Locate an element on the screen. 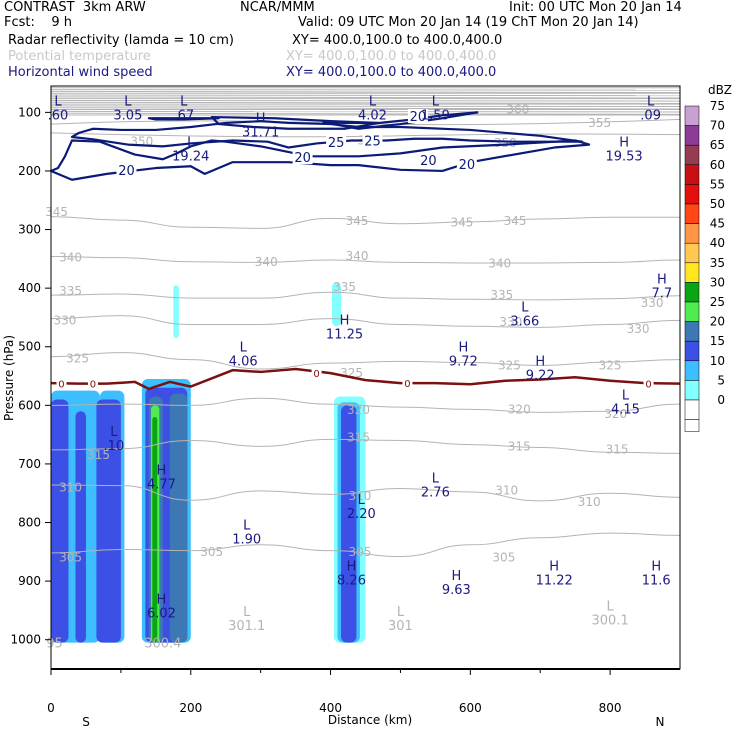 The width and height of the screenshot is (740, 740). extremum-value: 9.22 is located at coordinates (540, 375).